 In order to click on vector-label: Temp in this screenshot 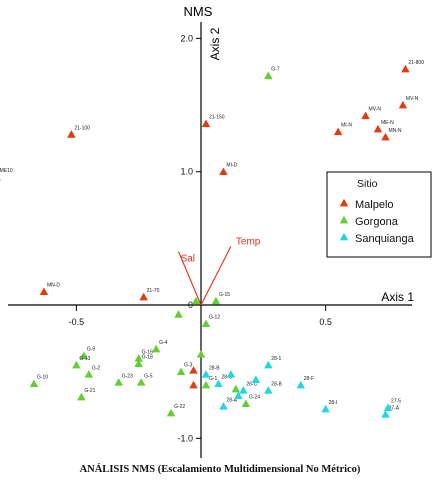, I will do `click(248, 241)`.